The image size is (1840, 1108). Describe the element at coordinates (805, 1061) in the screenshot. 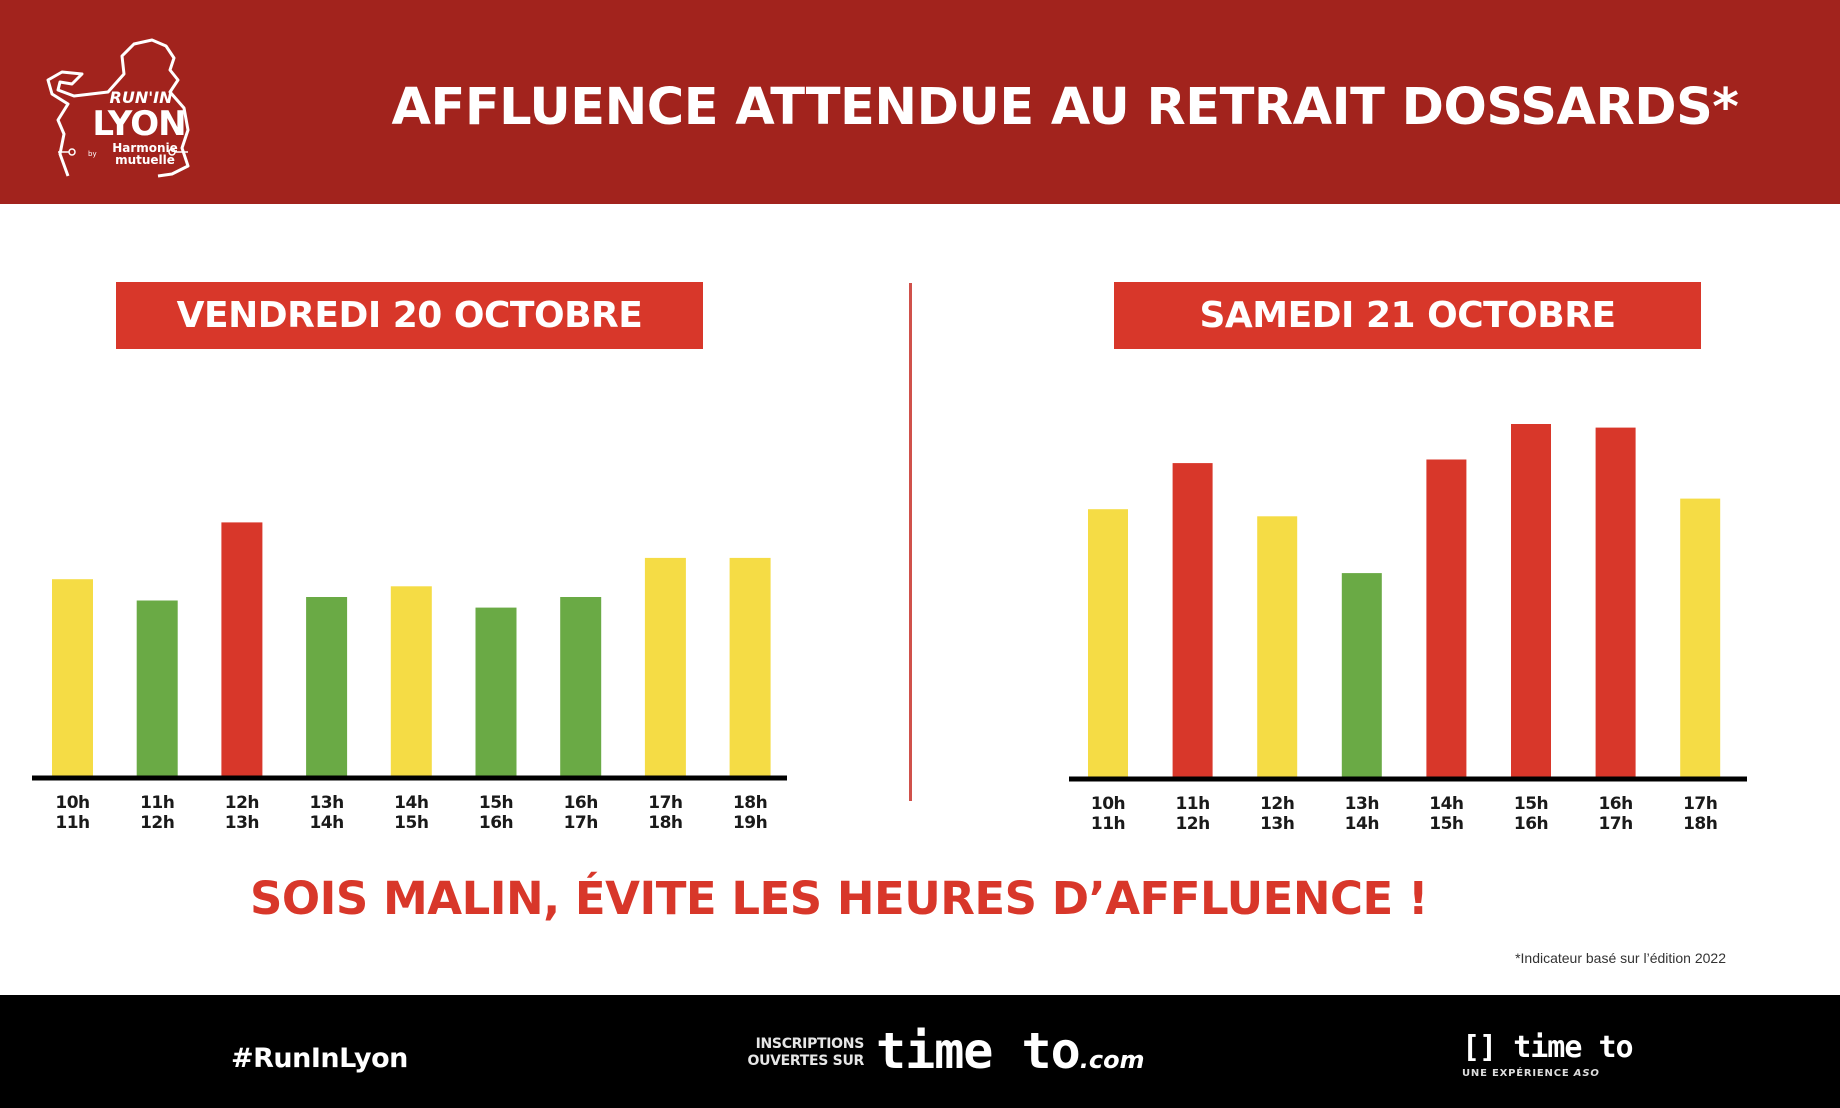

I see `inscriptions-line2: OUVERTES SUR` at that location.